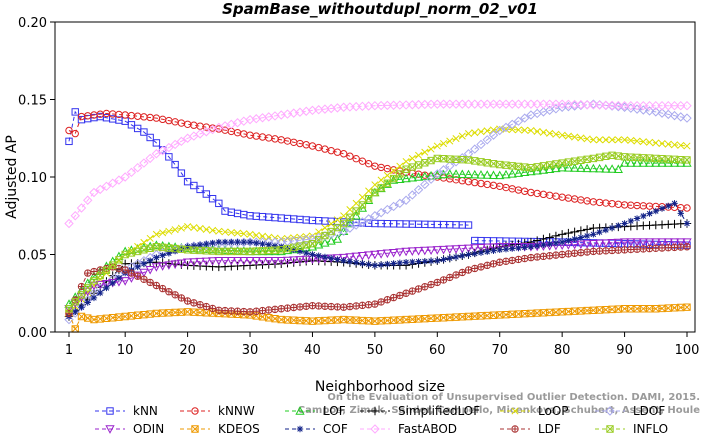  Describe the element at coordinates (468, 225) in the screenshot. I see `data-point-knn` at that location.